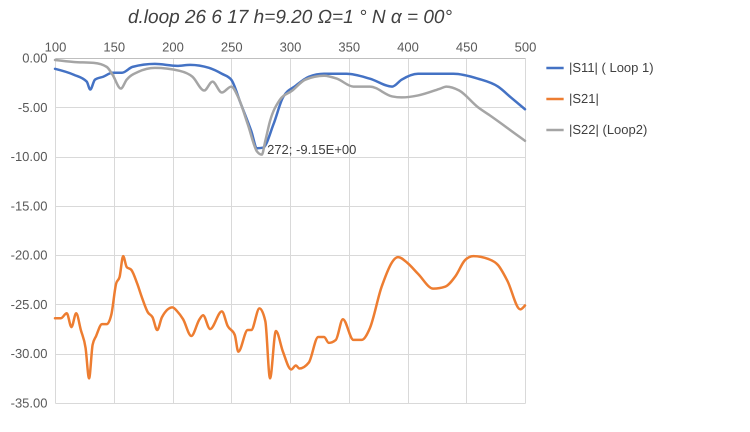 The image size is (750, 432). What do you see at coordinates (611, 67) in the screenshot?
I see `legend-label: |S11| ( Loop 1)` at bounding box center [611, 67].